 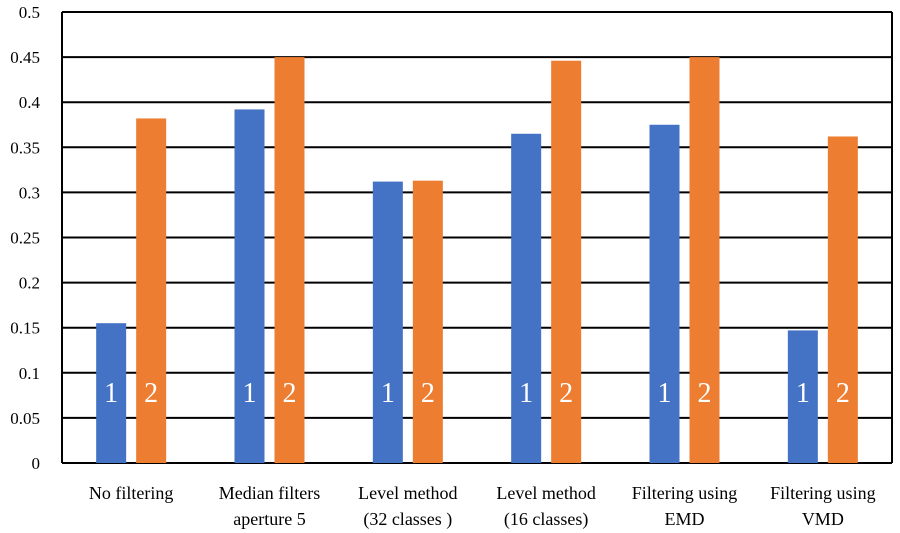 I want to click on y-tick-label: 0.35, so click(x=25, y=147).